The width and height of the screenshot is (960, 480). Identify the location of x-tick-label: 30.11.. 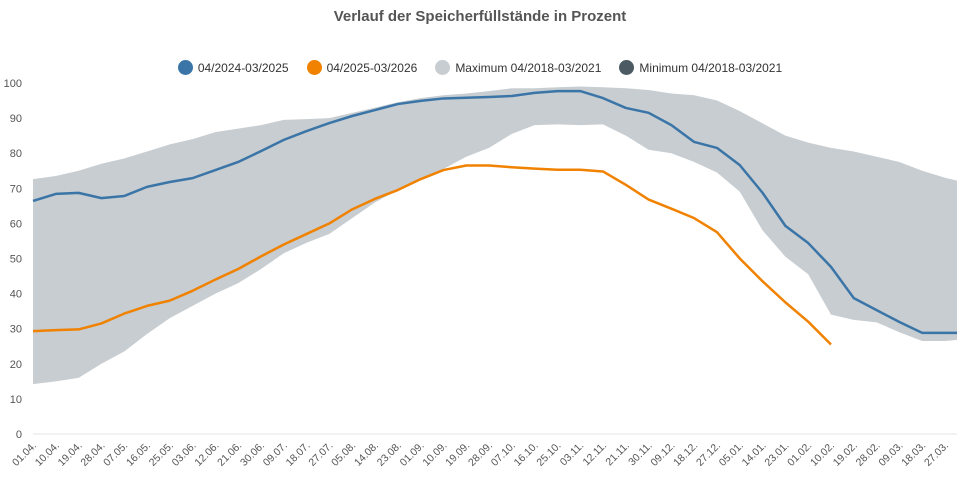
(640, 454).